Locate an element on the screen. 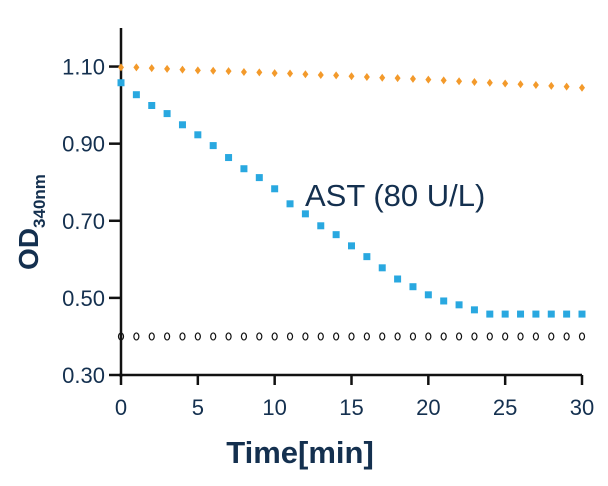 The height and width of the screenshot is (486, 608). y-tick-label: 0.50 is located at coordinates (83, 298).